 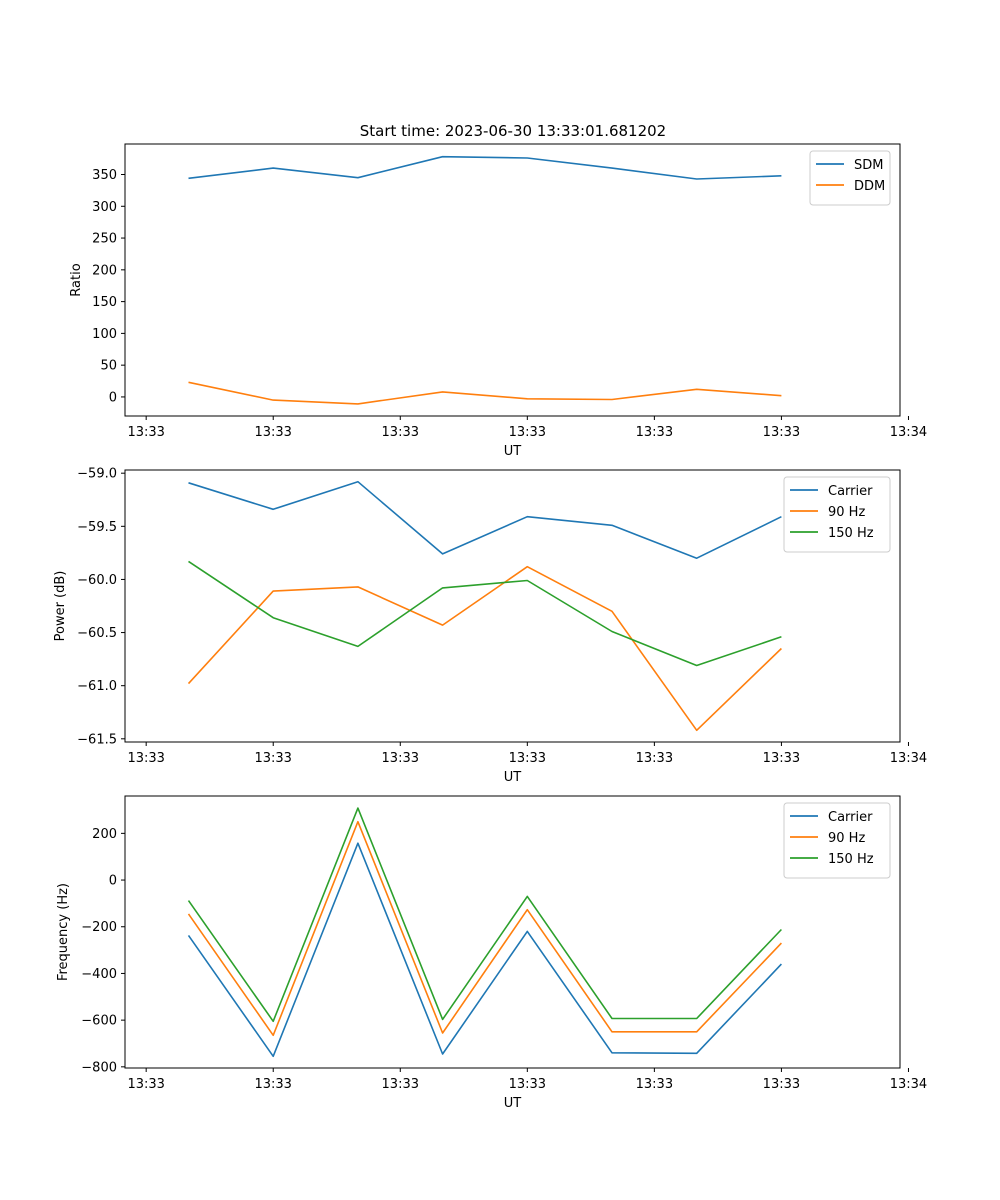 What do you see at coordinates (97, 580) in the screenshot?
I see `y-tick-label: −60.0` at bounding box center [97, 580].